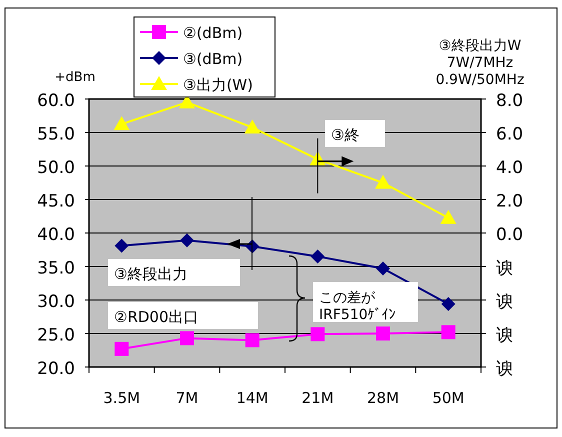 The image size is (562, 437). I want to click on annotation: この差が IRF510ｹﾞｲﾝ, so click(357, 306).